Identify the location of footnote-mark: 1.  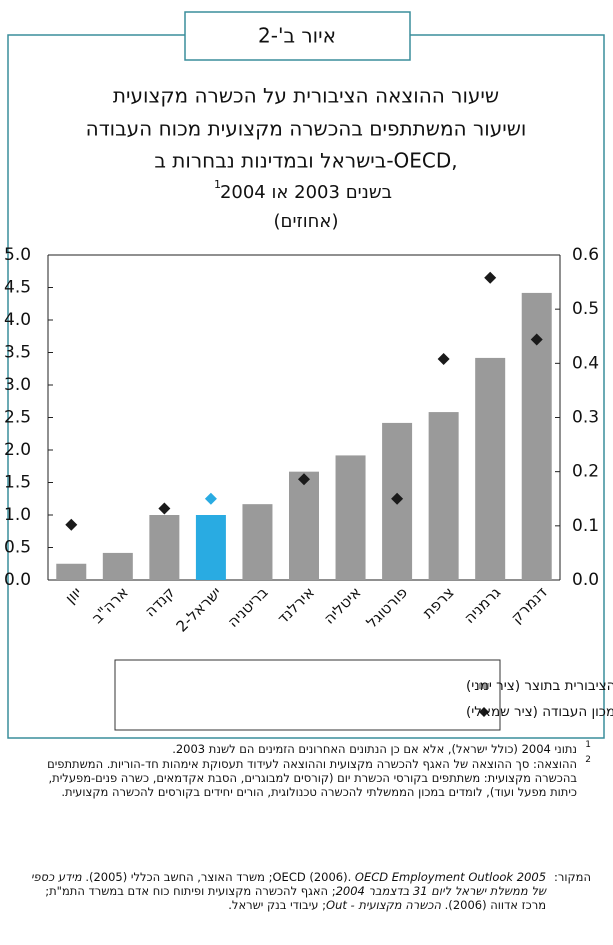
(588, 745).